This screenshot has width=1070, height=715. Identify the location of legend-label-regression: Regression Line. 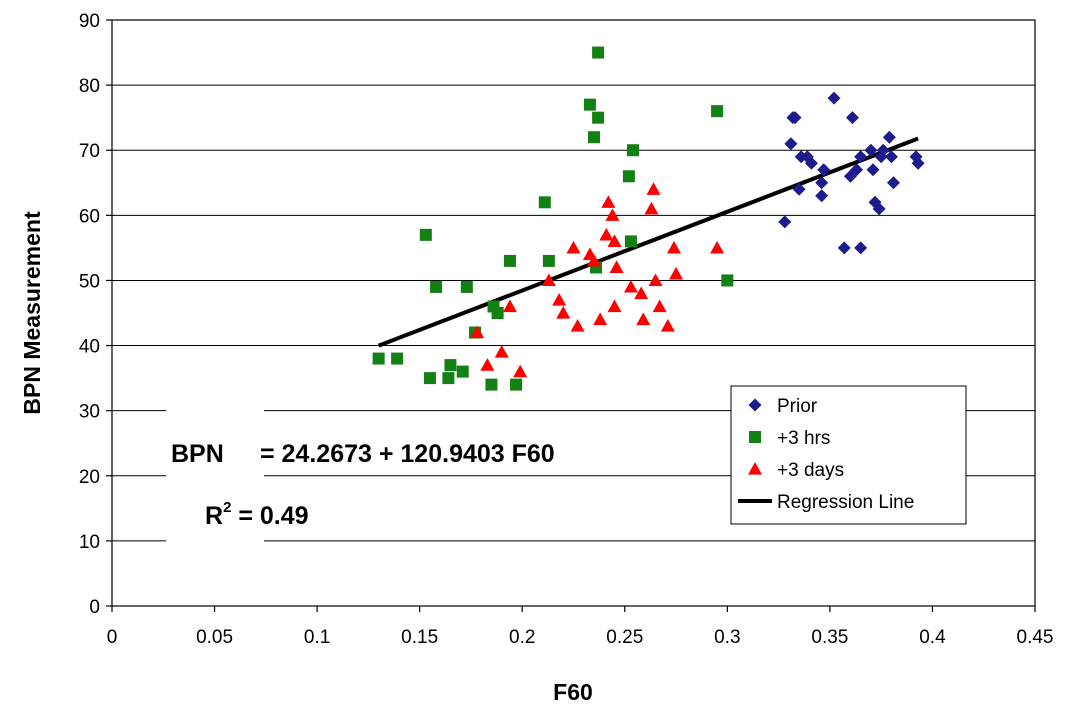
(845, 502).